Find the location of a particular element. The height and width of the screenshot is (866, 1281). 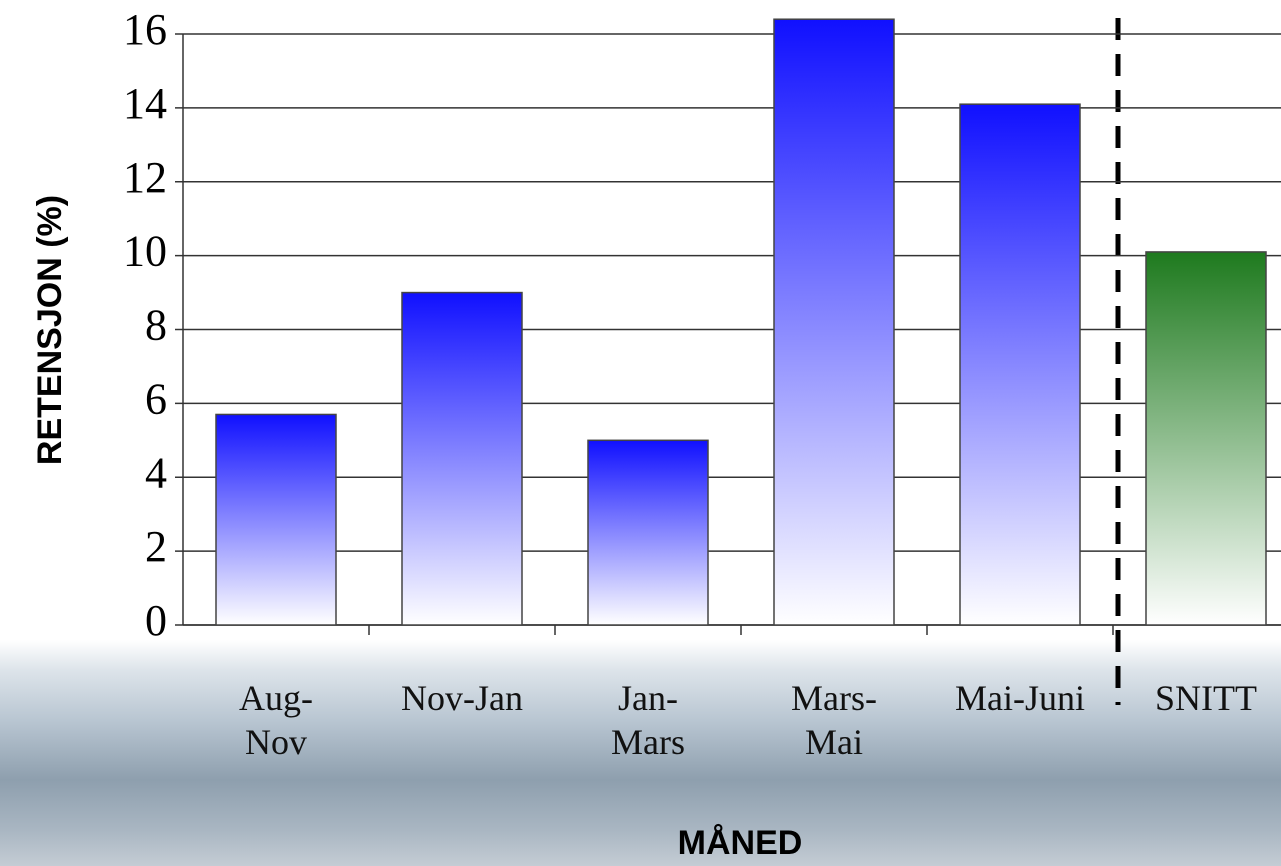

y-tick-label: 8 is located at coordinates (156, 325).